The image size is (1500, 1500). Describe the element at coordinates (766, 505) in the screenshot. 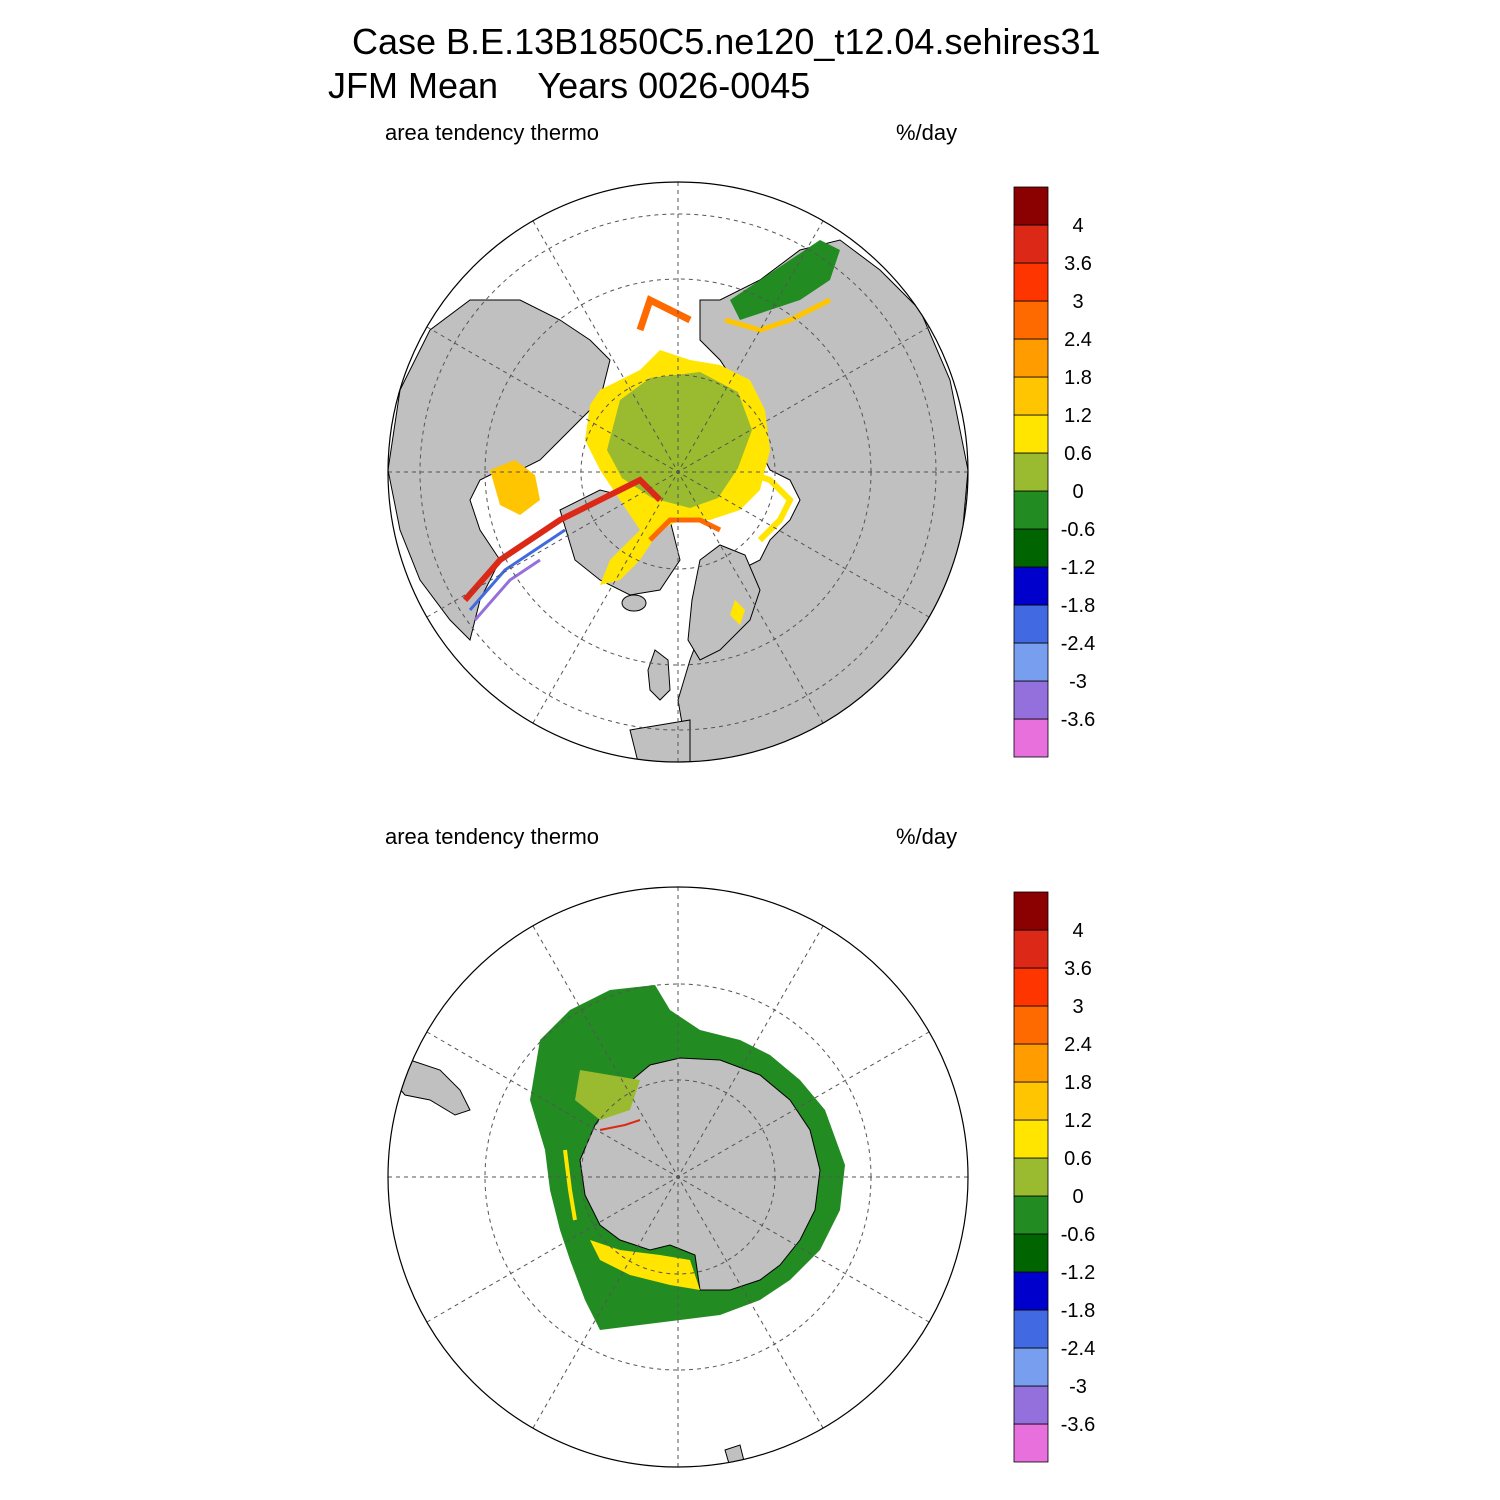

I see `north-map-ice-barents` at that location.